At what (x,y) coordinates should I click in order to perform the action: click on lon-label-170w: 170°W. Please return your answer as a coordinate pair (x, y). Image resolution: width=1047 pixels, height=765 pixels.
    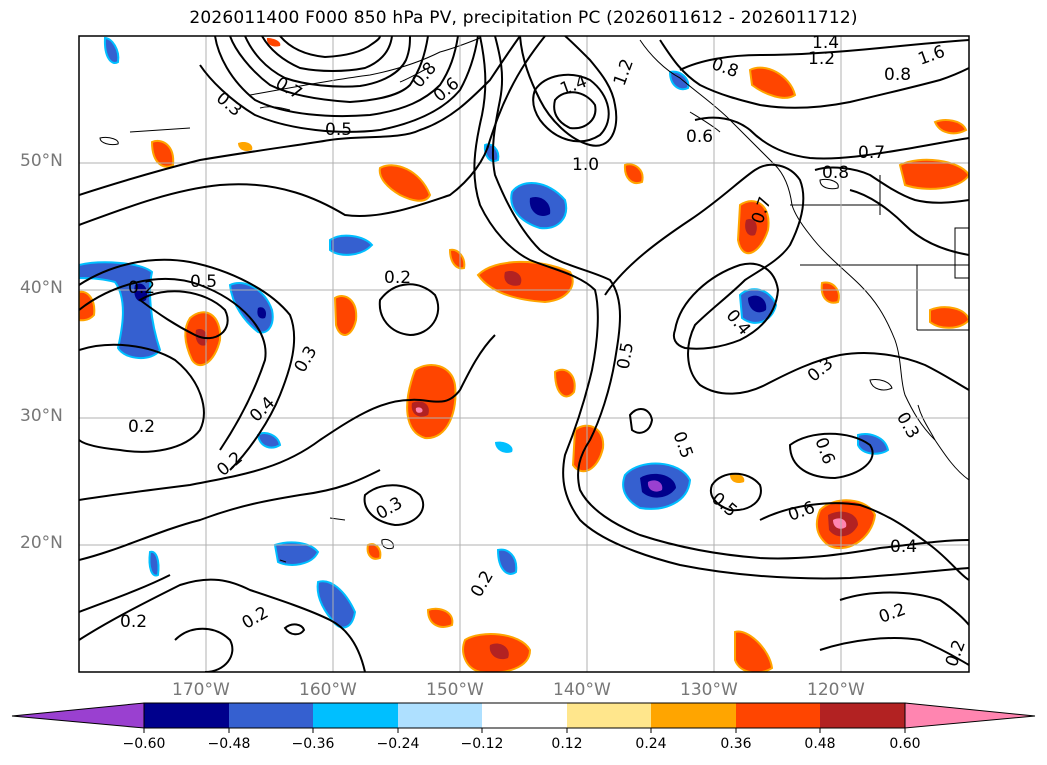
    Looking at the image, I should click on (201, 690).